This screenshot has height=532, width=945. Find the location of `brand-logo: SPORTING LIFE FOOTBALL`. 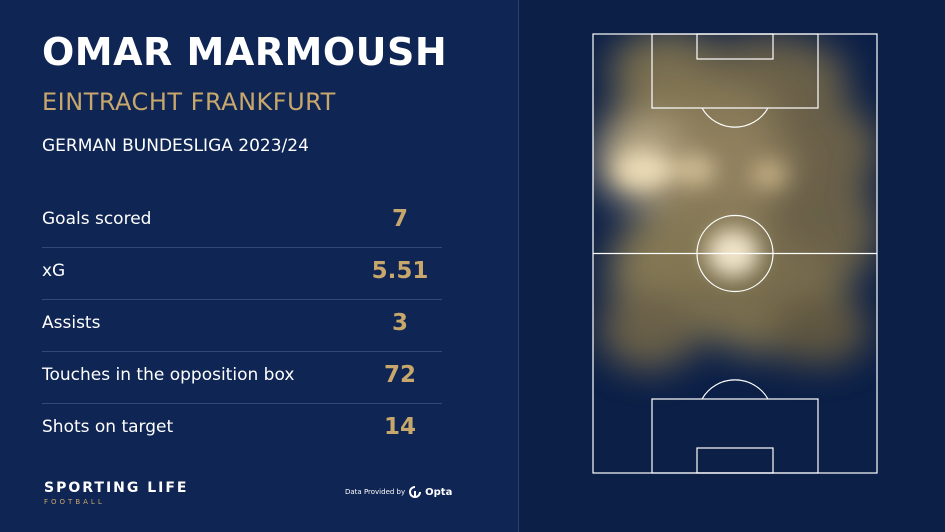

brand-logo: SPORTING LIFE FOOTBALL is located at coordinates (116, 493).